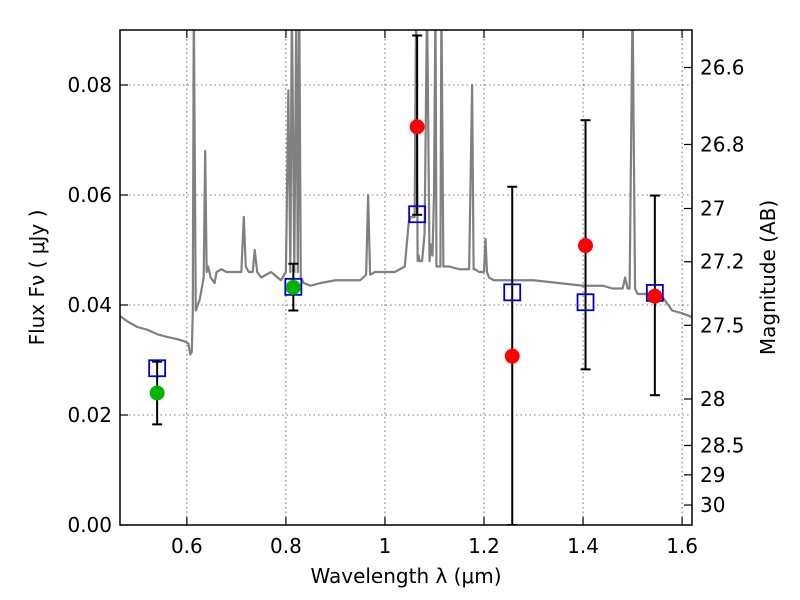 This screenshot has height=600, width=800. What do you see at coordinates (712, 475) in the screenshot?
I see `right-tick-label: 29` at bounding box center [712, 475].